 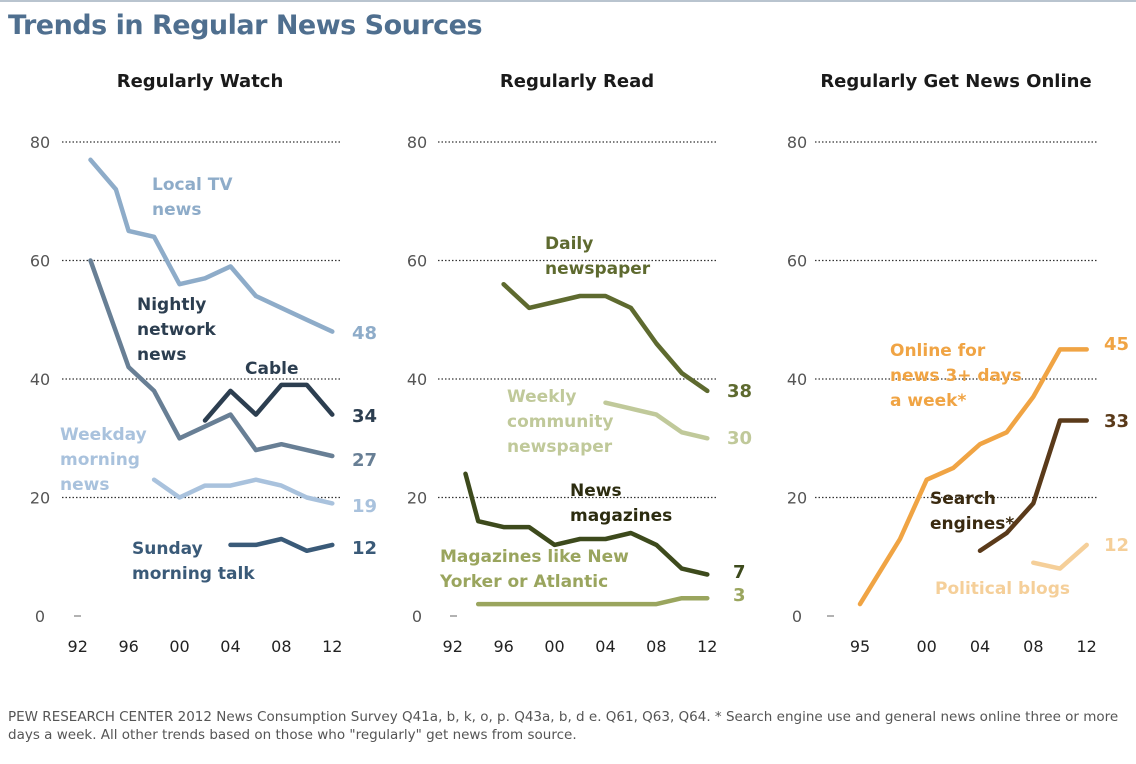 I want to click on series-label-2-1-0: Search, so click(x=963, y=499).